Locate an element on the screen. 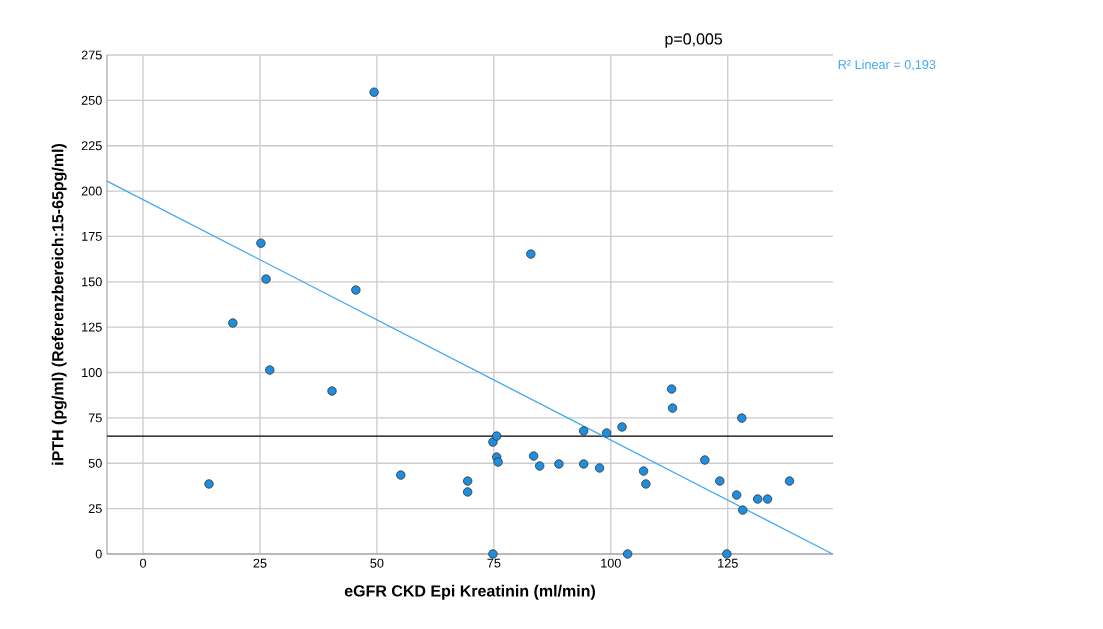 The height and width of the screenshot is (629, 1103). y-tick-label: 75 is located at coordinates (95, 418).